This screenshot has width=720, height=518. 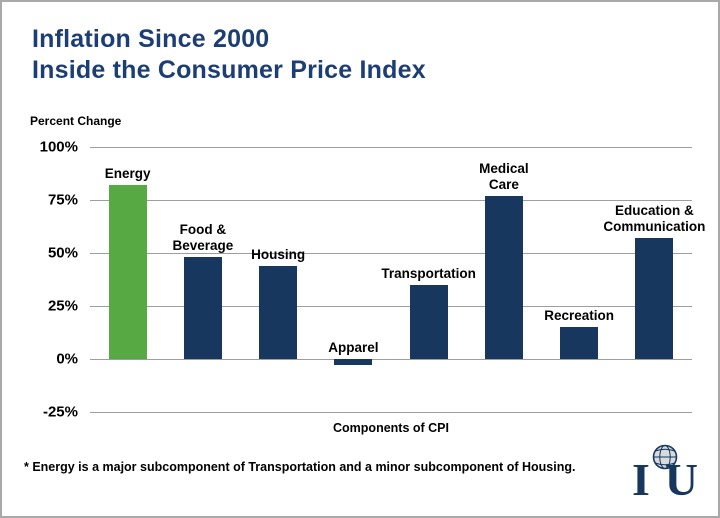 What do you see at coordinates (641, 479) in the screenshot?
I see `logo-letter-i: I` at bounding box center [641, 479].